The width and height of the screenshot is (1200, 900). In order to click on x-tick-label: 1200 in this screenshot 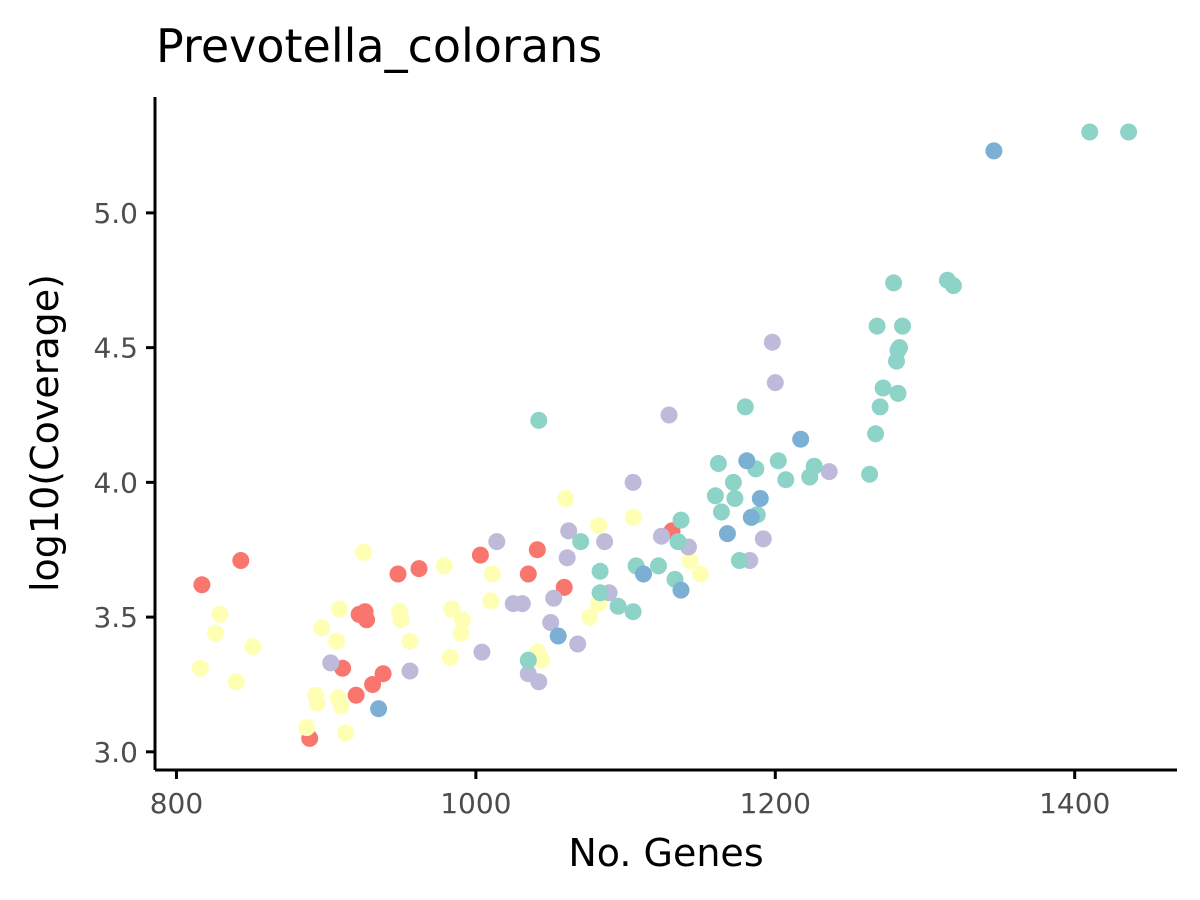, I will do `click(775, 803)`.